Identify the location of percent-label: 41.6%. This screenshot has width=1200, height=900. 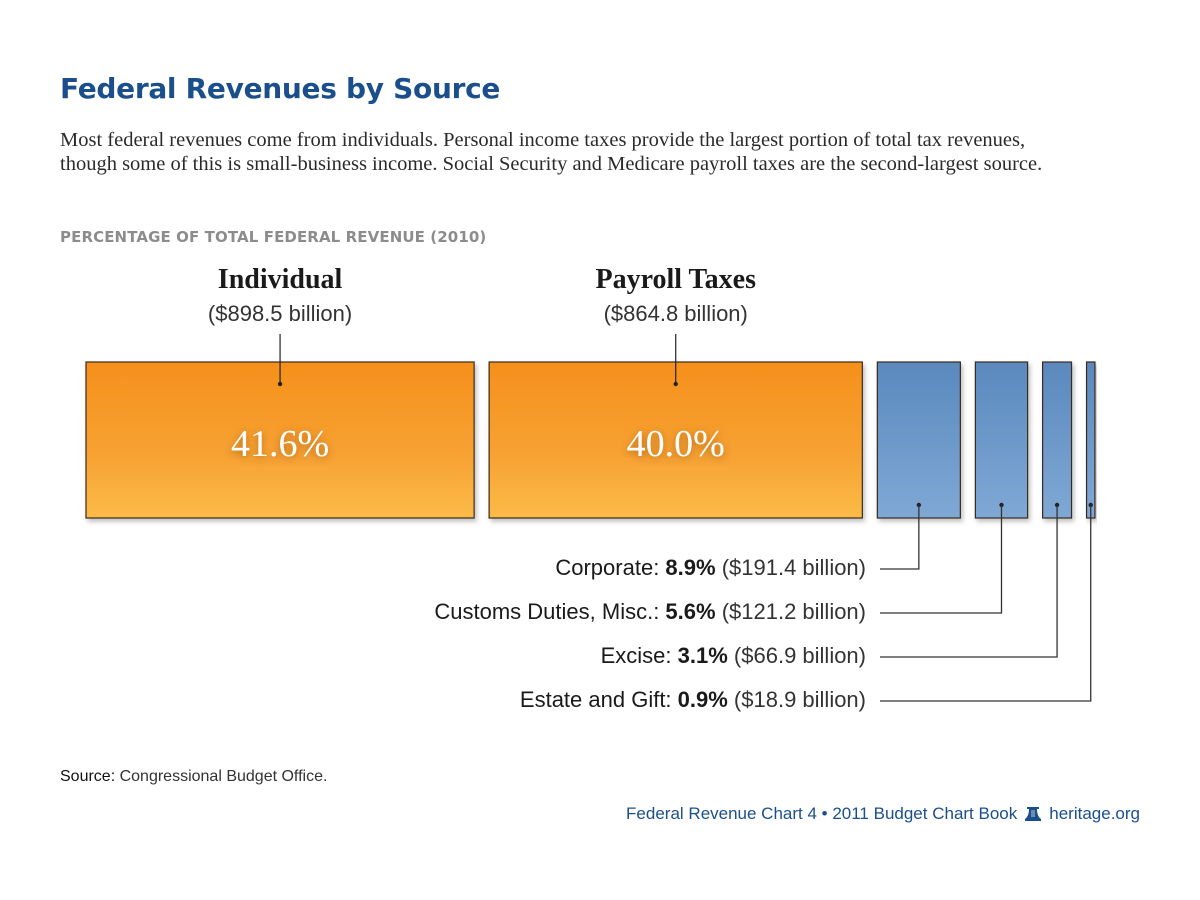
(280, 444).